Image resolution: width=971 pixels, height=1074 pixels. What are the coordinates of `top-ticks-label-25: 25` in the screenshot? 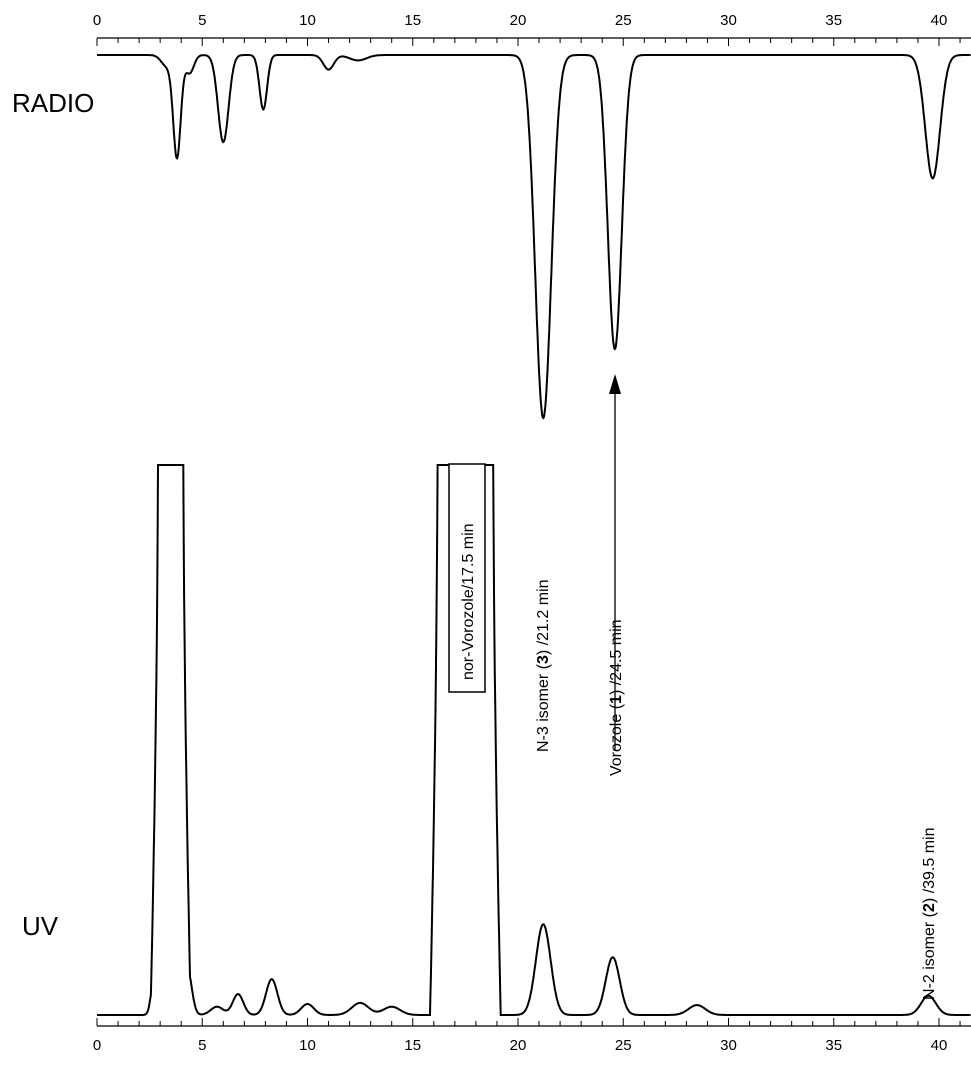 It's located at (623, 20).